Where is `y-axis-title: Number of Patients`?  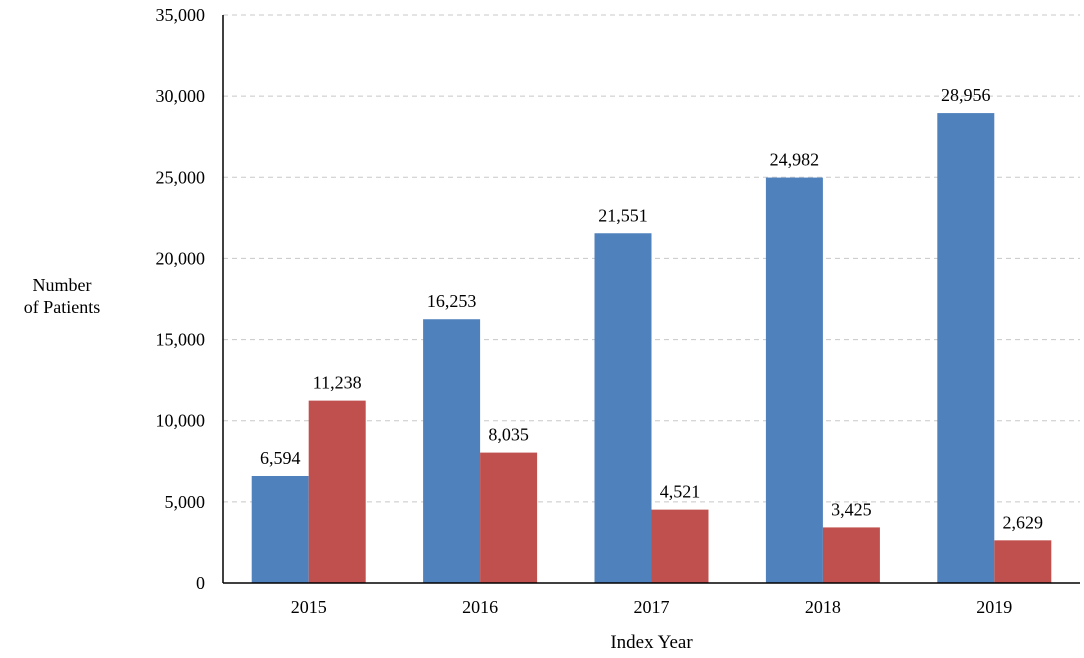
y-axis-title: Number of Patients is located at coordinates (62, 296).